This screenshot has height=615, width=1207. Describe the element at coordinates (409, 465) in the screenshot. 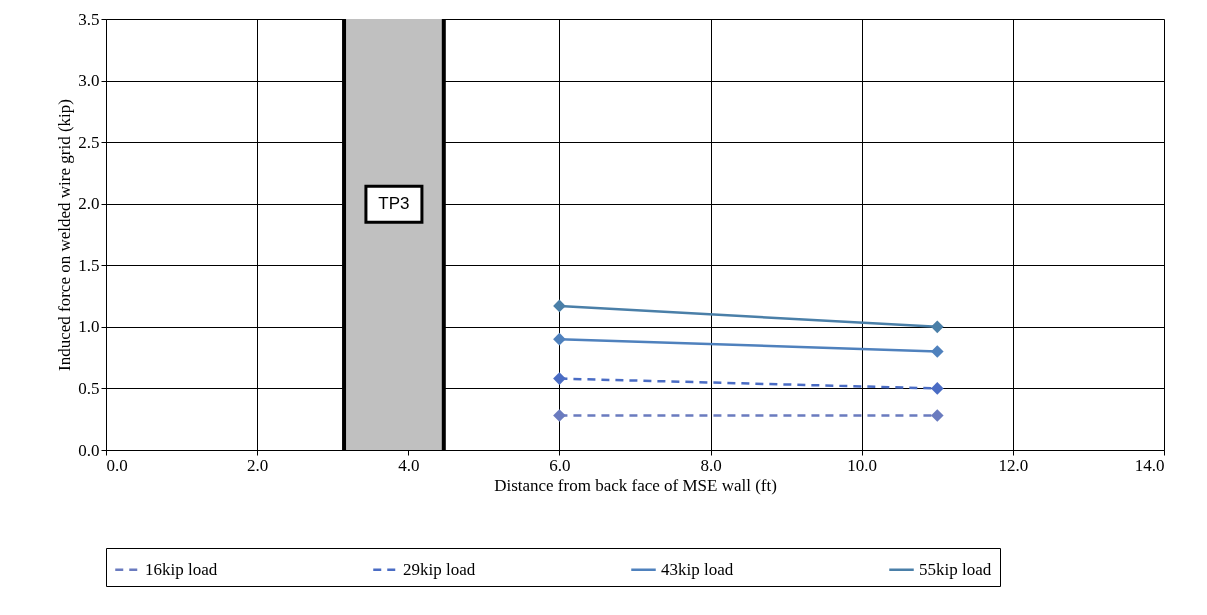

I see `x-tick-label: 4.0` at that location.